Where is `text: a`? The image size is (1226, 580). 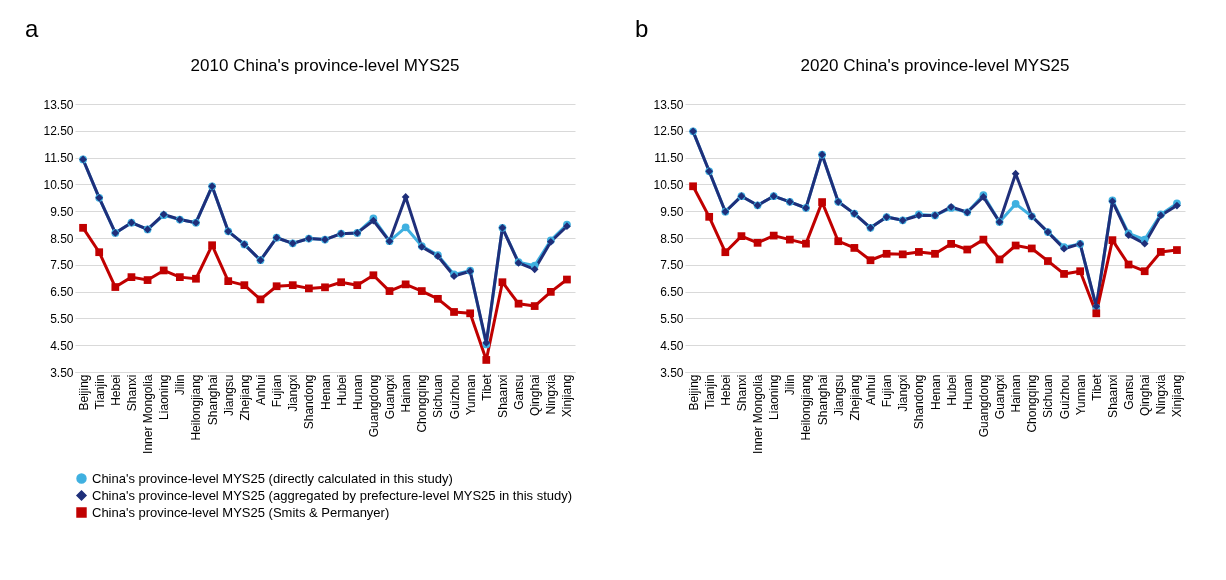 text: a is located at coordinates (32, 28).